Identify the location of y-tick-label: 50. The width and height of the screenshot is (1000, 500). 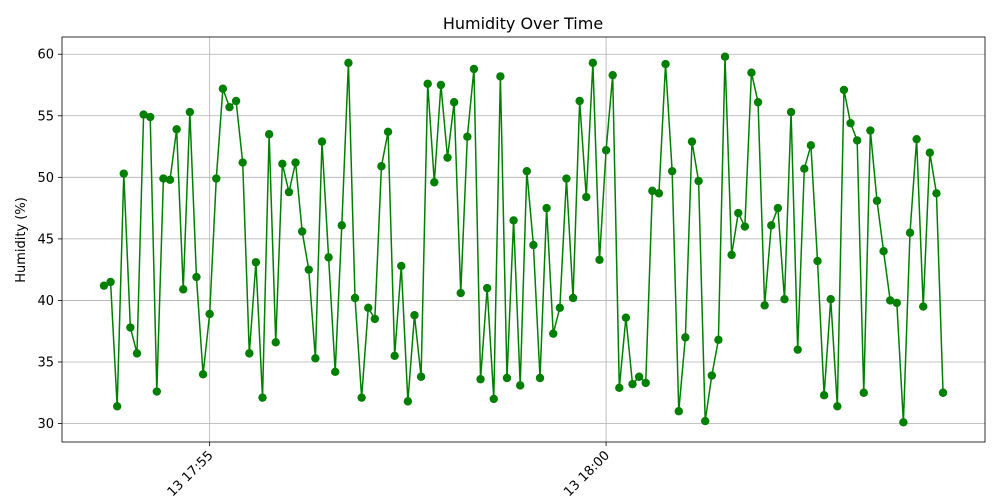
(45, 178).